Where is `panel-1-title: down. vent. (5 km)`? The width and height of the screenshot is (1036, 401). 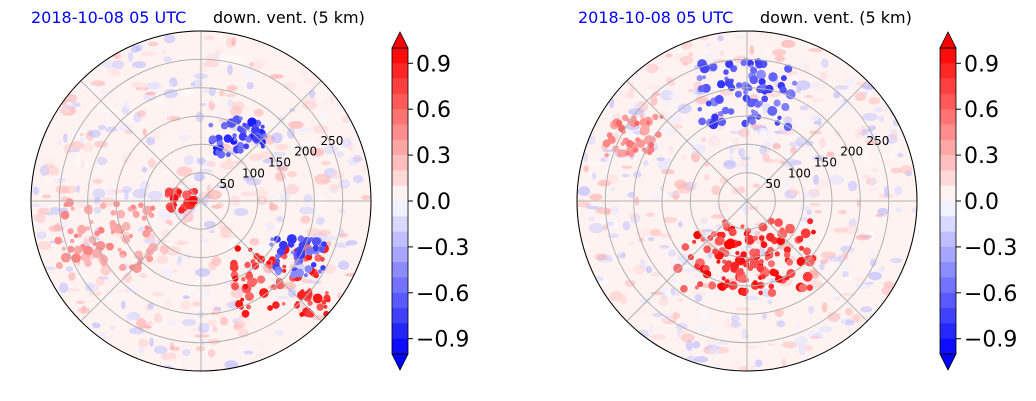 panel-1-title: down. vent. (5 km) is located at coordinates (289, 17).